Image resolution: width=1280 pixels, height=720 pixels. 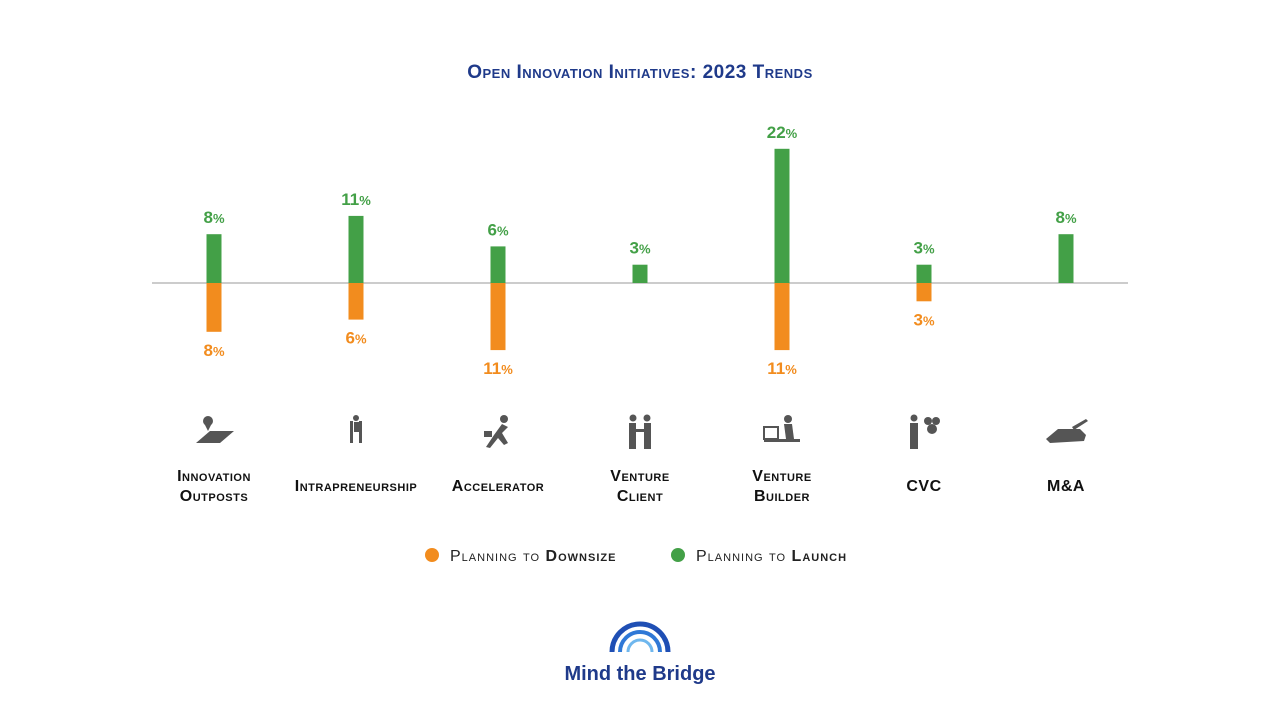 I want to click on launch-label-3: 3%, so click(x=639, y=248).